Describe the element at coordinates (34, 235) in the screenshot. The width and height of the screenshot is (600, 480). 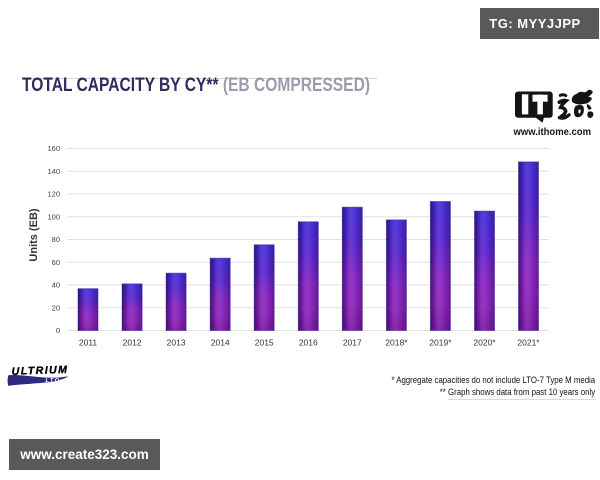
I see `svg-text: Units (EB)` at that location.